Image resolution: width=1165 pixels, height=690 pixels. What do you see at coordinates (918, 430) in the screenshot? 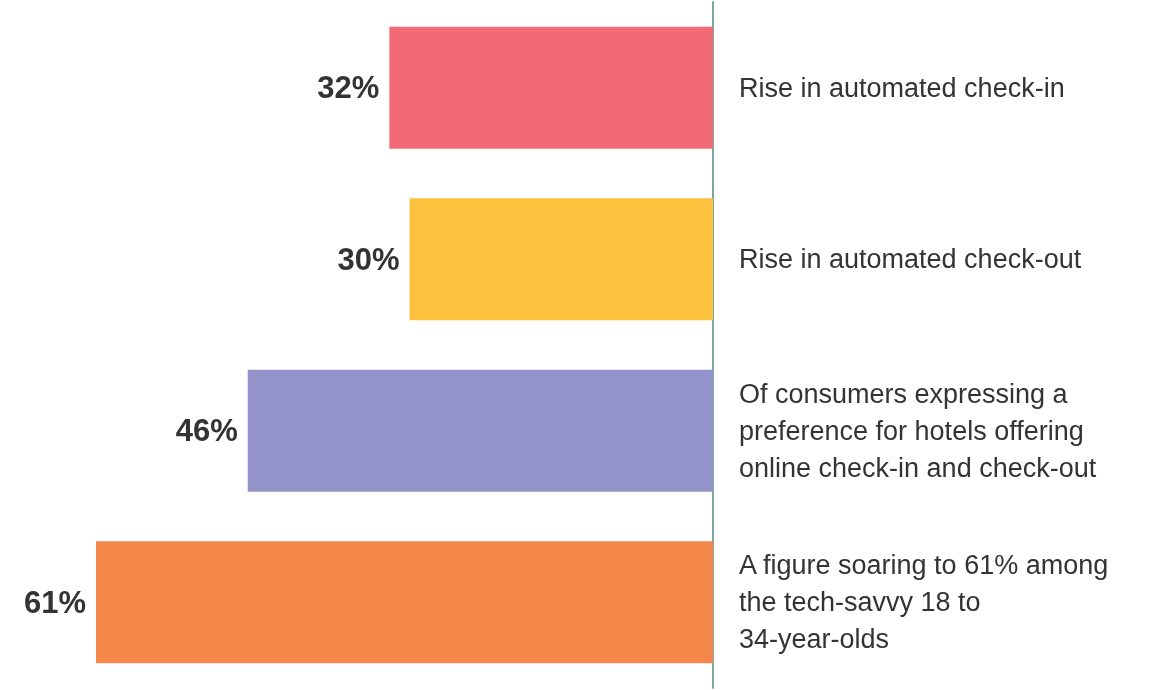
I see `y-tick-label: Of consumers expressing a preference for hotels offering online check-in and check-out` at bounding box center [918, 430].